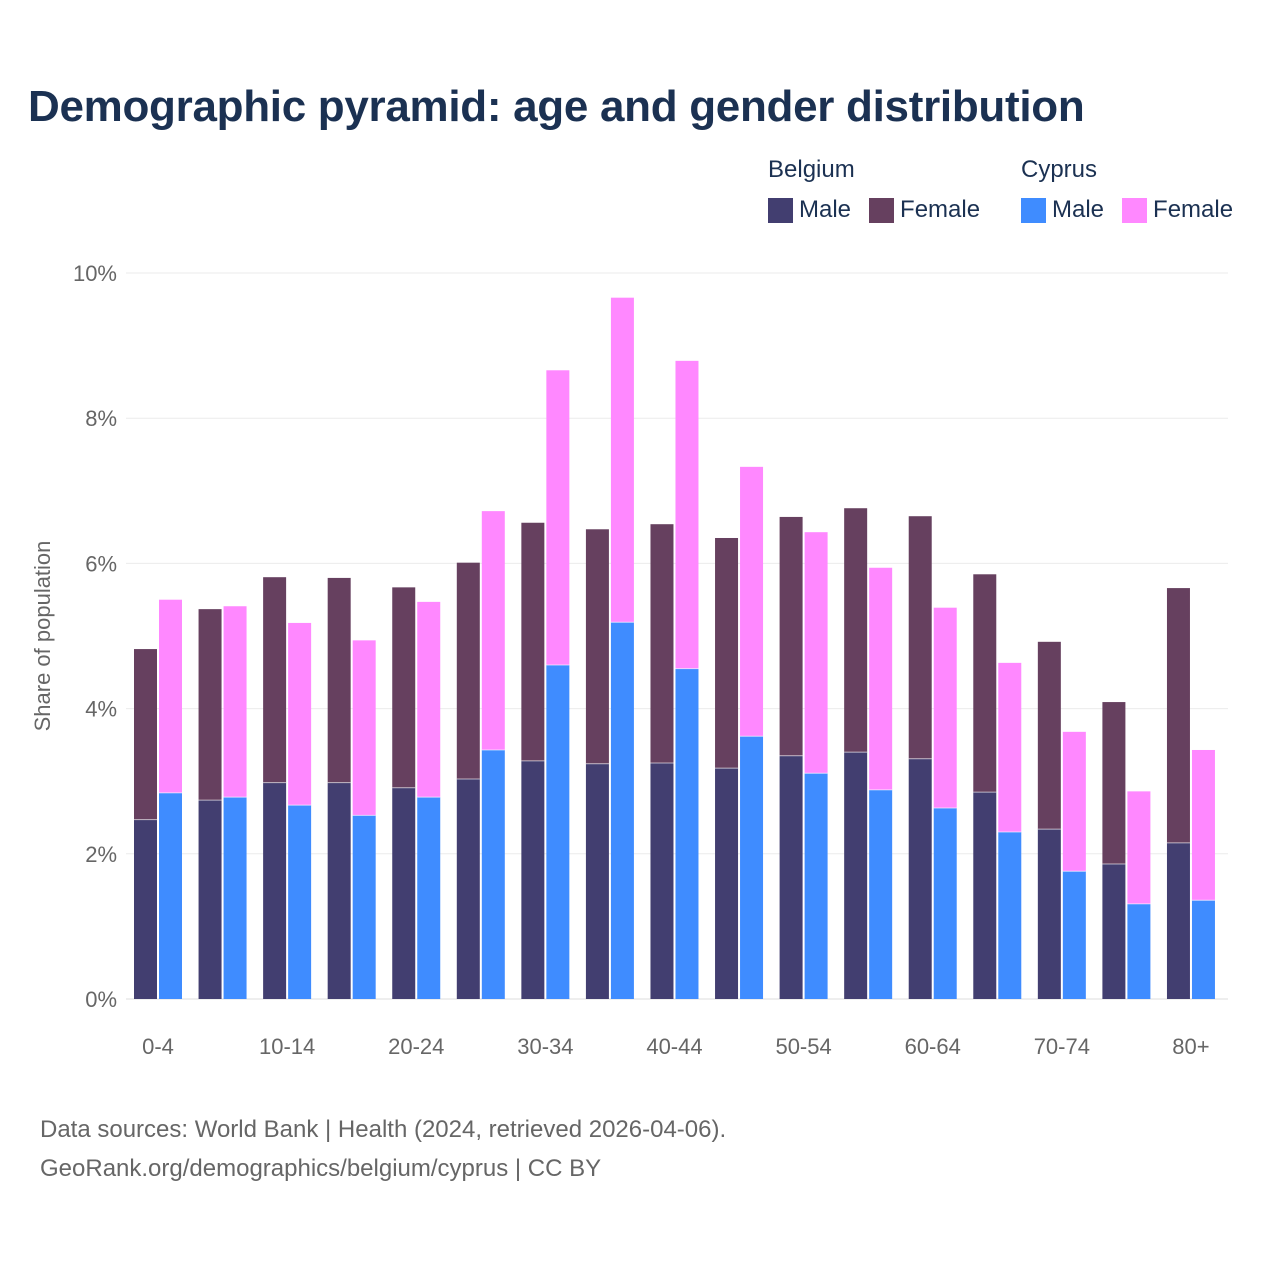 The width and height of the screenshot is (1280, 1280). Describe the element at coordinates (1203, 949) in the screenshot. I see `bar-cyprus-male-80+` at that location.